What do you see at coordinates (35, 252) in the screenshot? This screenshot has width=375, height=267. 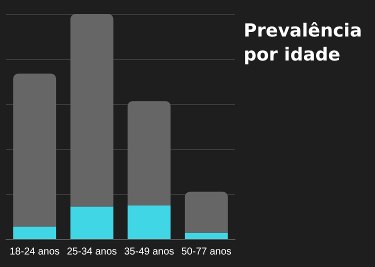 I see `x-tick-label: 18-24 anos` at bounding box center [35, 252].